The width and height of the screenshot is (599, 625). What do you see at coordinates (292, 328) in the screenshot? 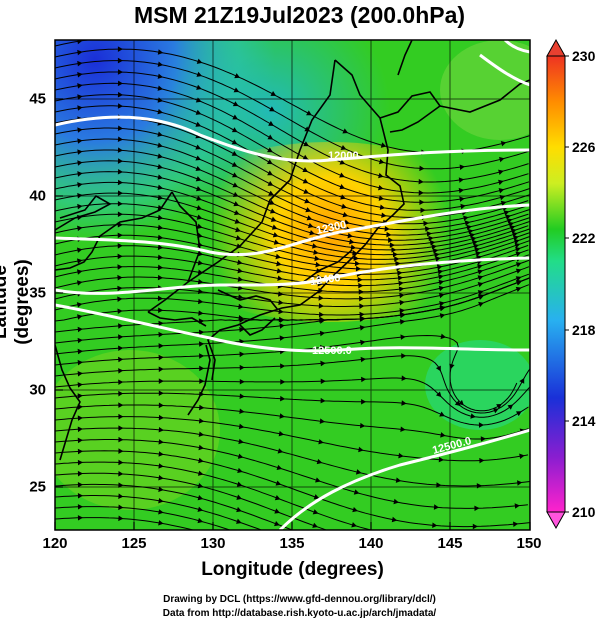
I see `contour-12500-north` at bounding box center [292, 328].